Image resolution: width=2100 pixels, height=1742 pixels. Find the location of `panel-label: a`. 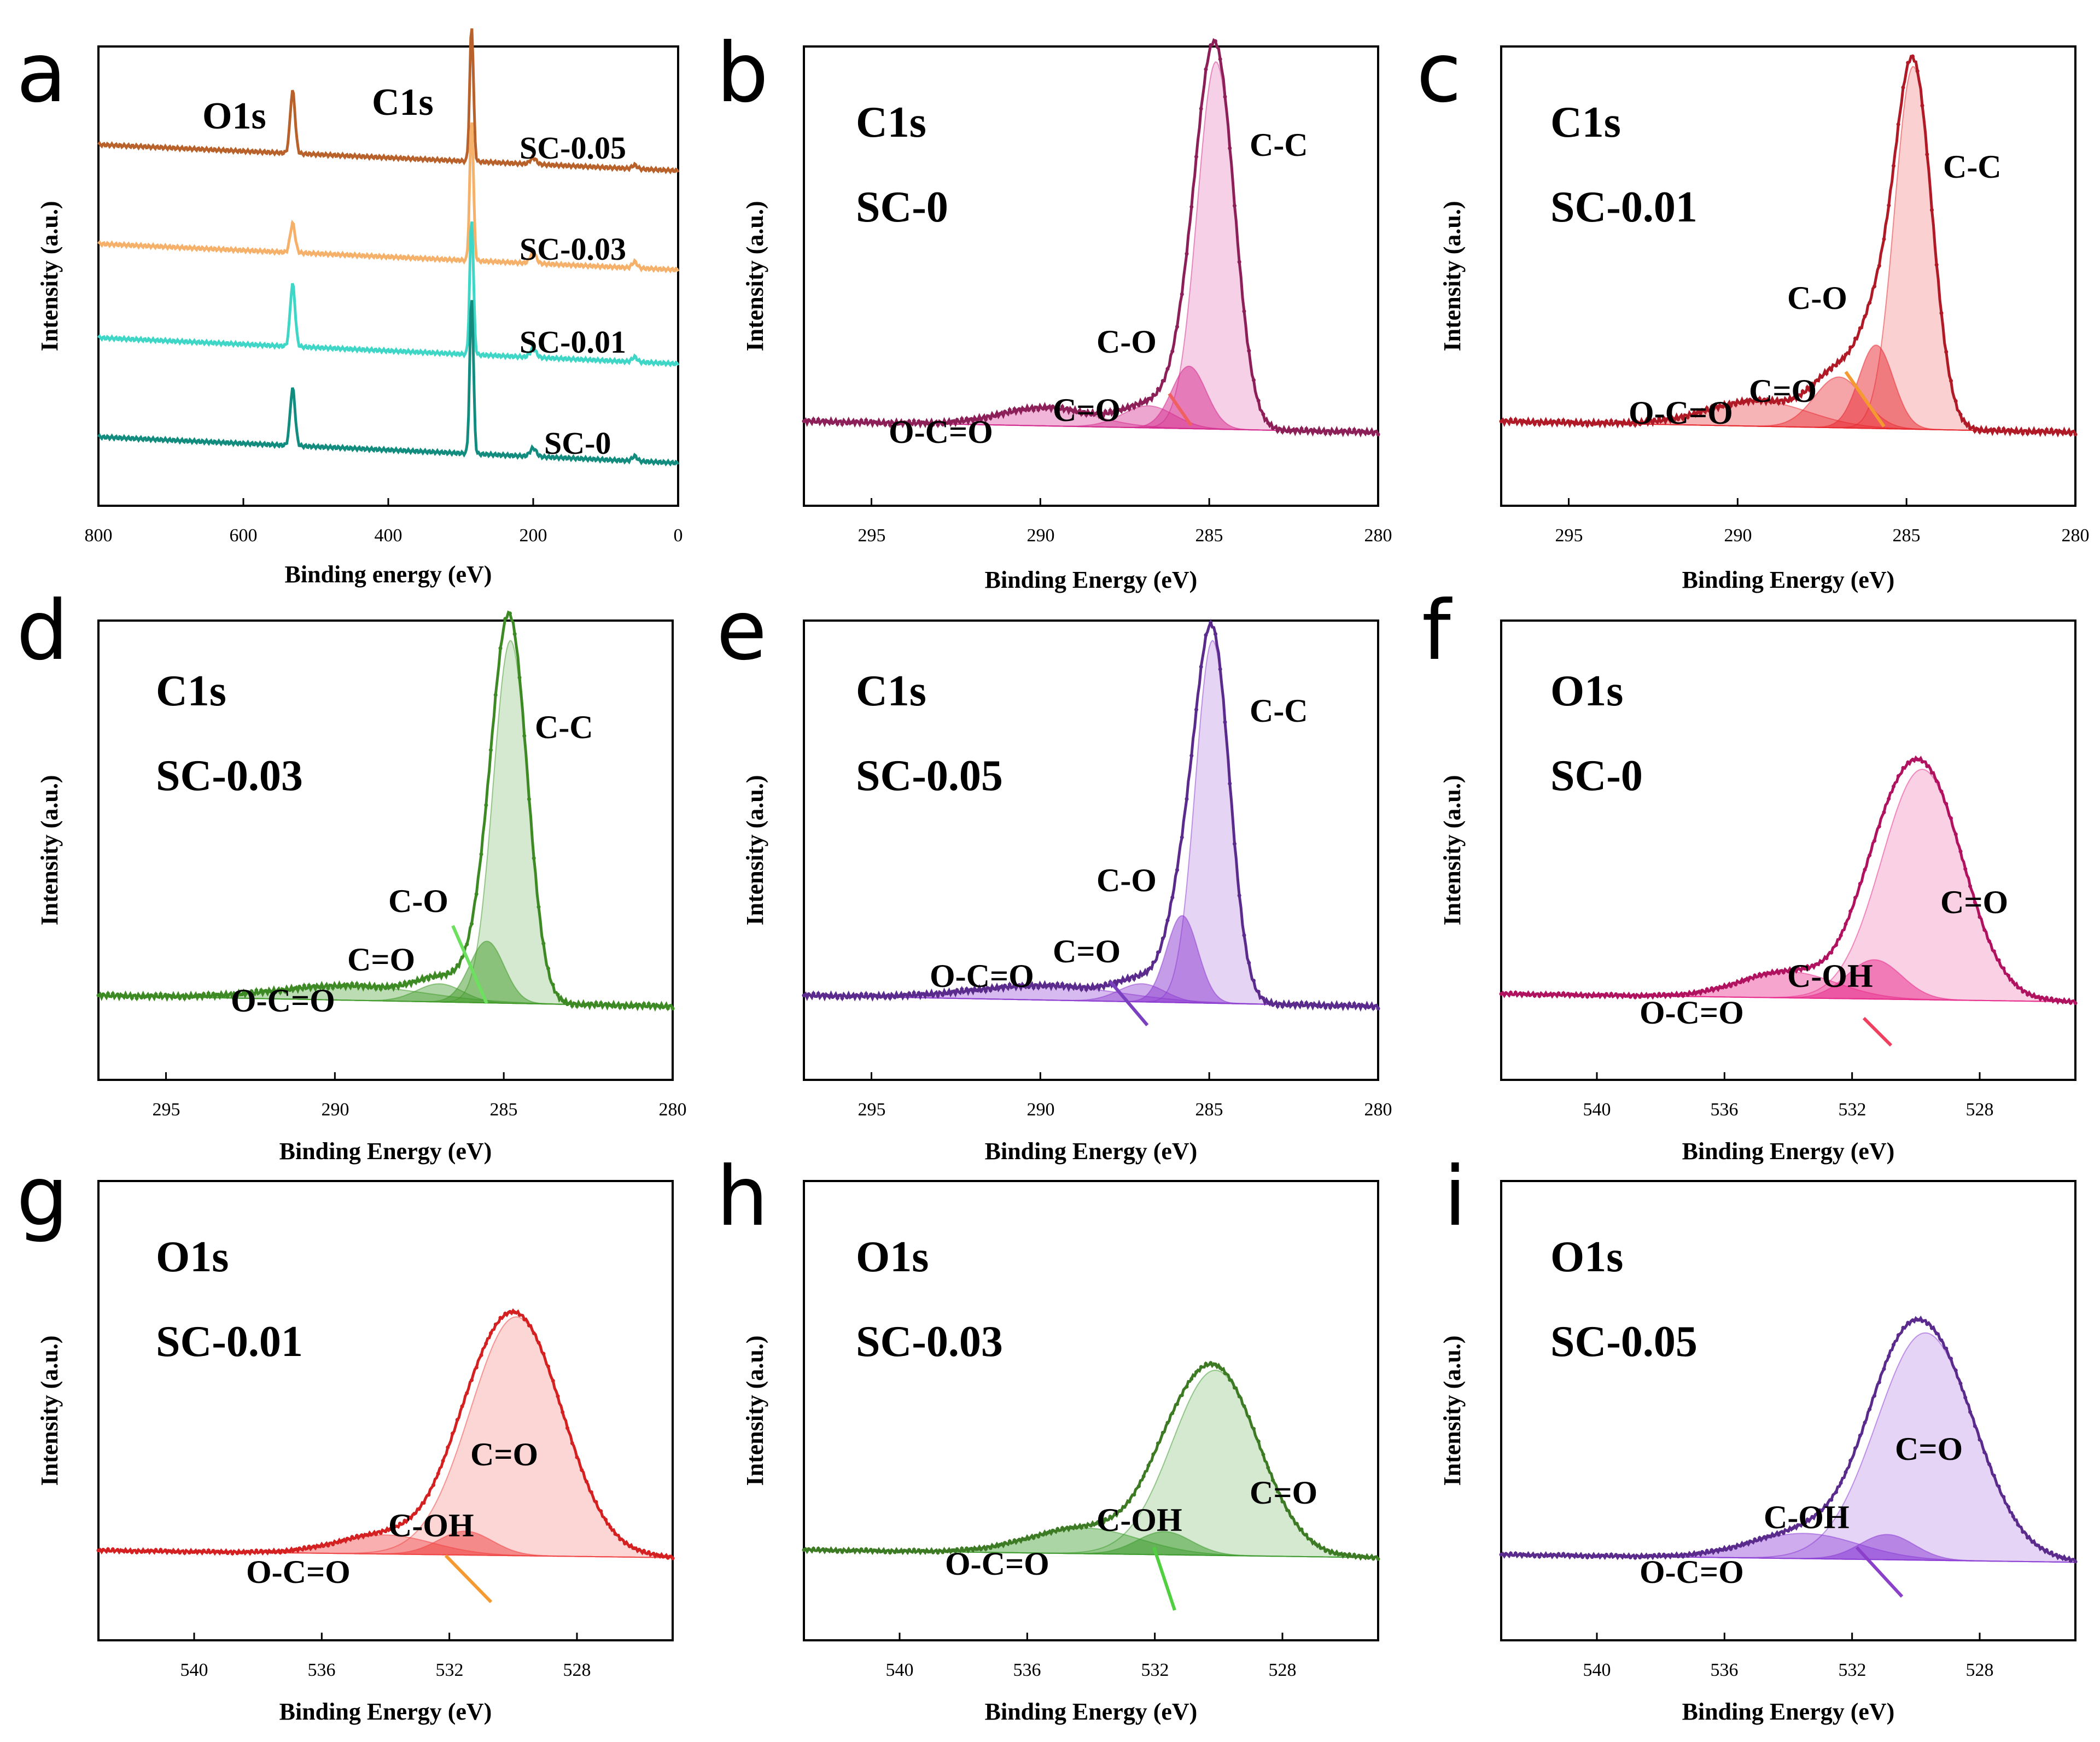

panel-label: a is located at coordinates (41, 73).